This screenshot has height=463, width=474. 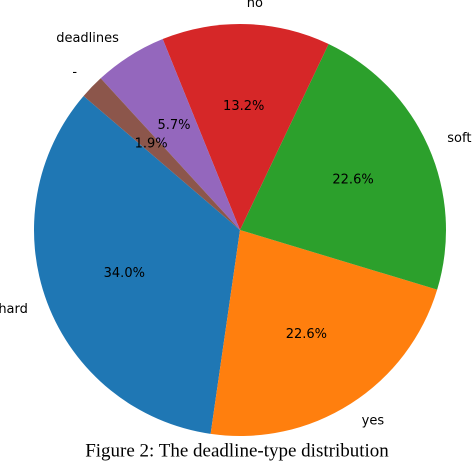 What do you see at coordinates (373, 421) in the screenshot?
I see `category-label: yes` at bounding box center [373, 421].